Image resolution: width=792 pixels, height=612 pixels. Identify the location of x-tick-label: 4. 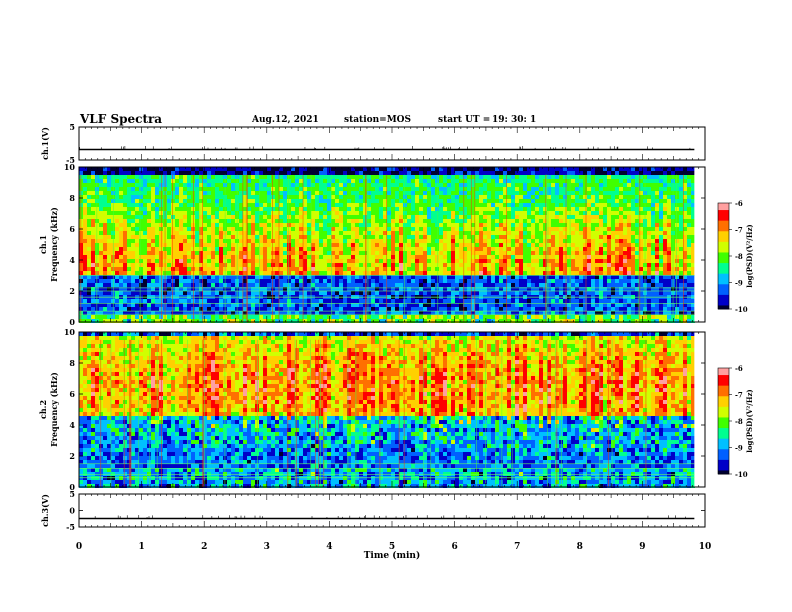
(329, 547).